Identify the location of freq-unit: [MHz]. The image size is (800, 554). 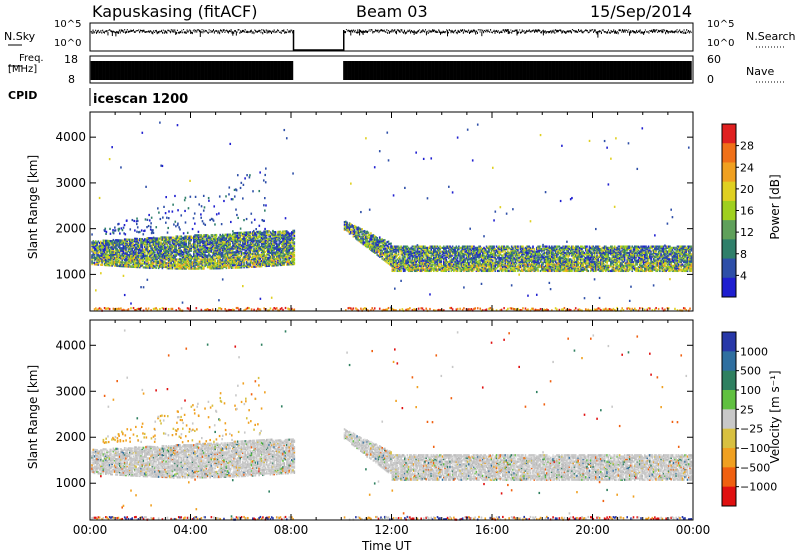
(23, 69).